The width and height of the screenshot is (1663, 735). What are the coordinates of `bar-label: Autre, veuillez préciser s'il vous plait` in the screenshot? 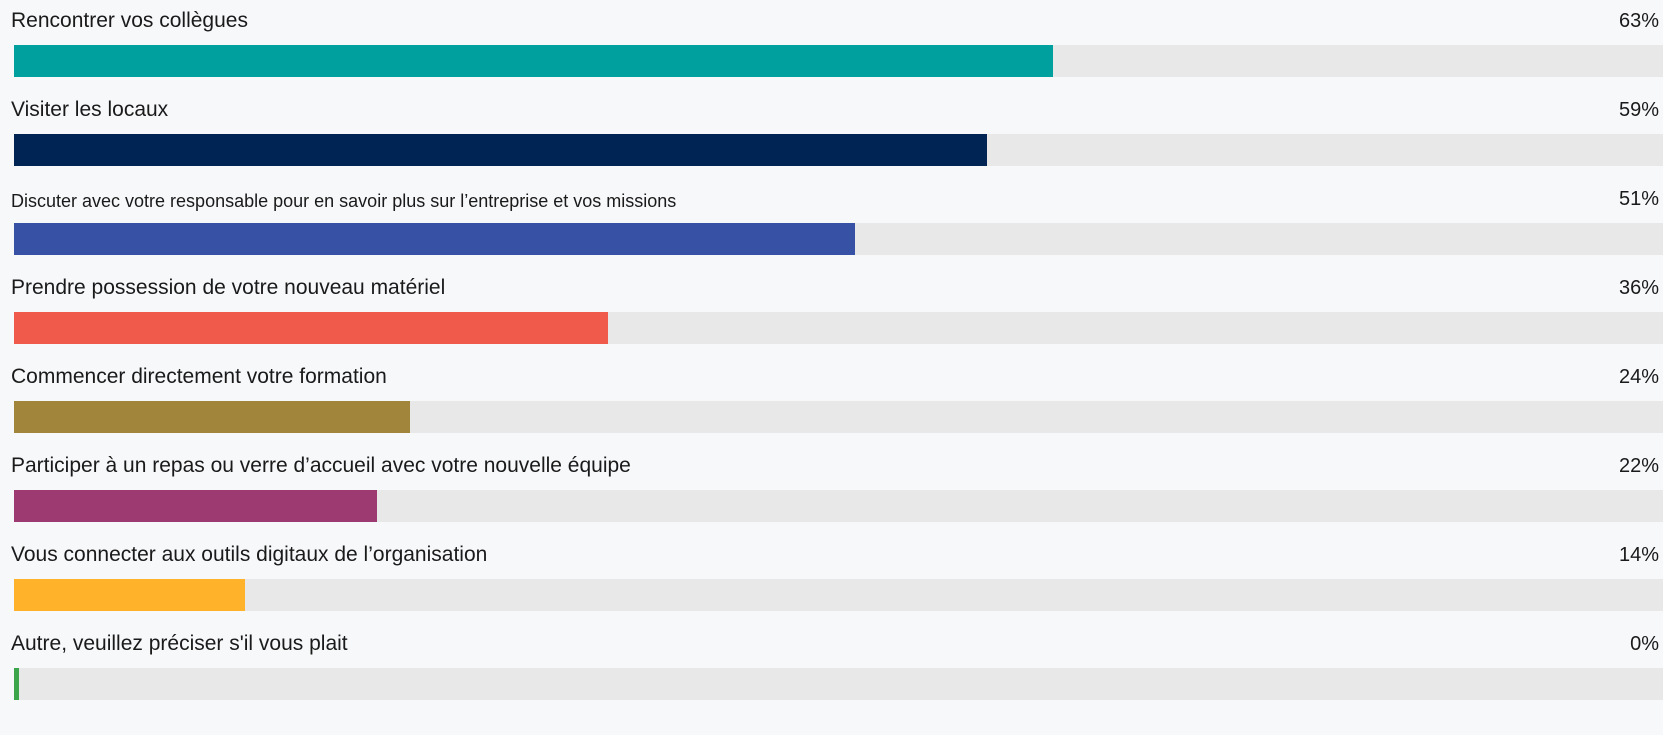 It's located at (179, 644).